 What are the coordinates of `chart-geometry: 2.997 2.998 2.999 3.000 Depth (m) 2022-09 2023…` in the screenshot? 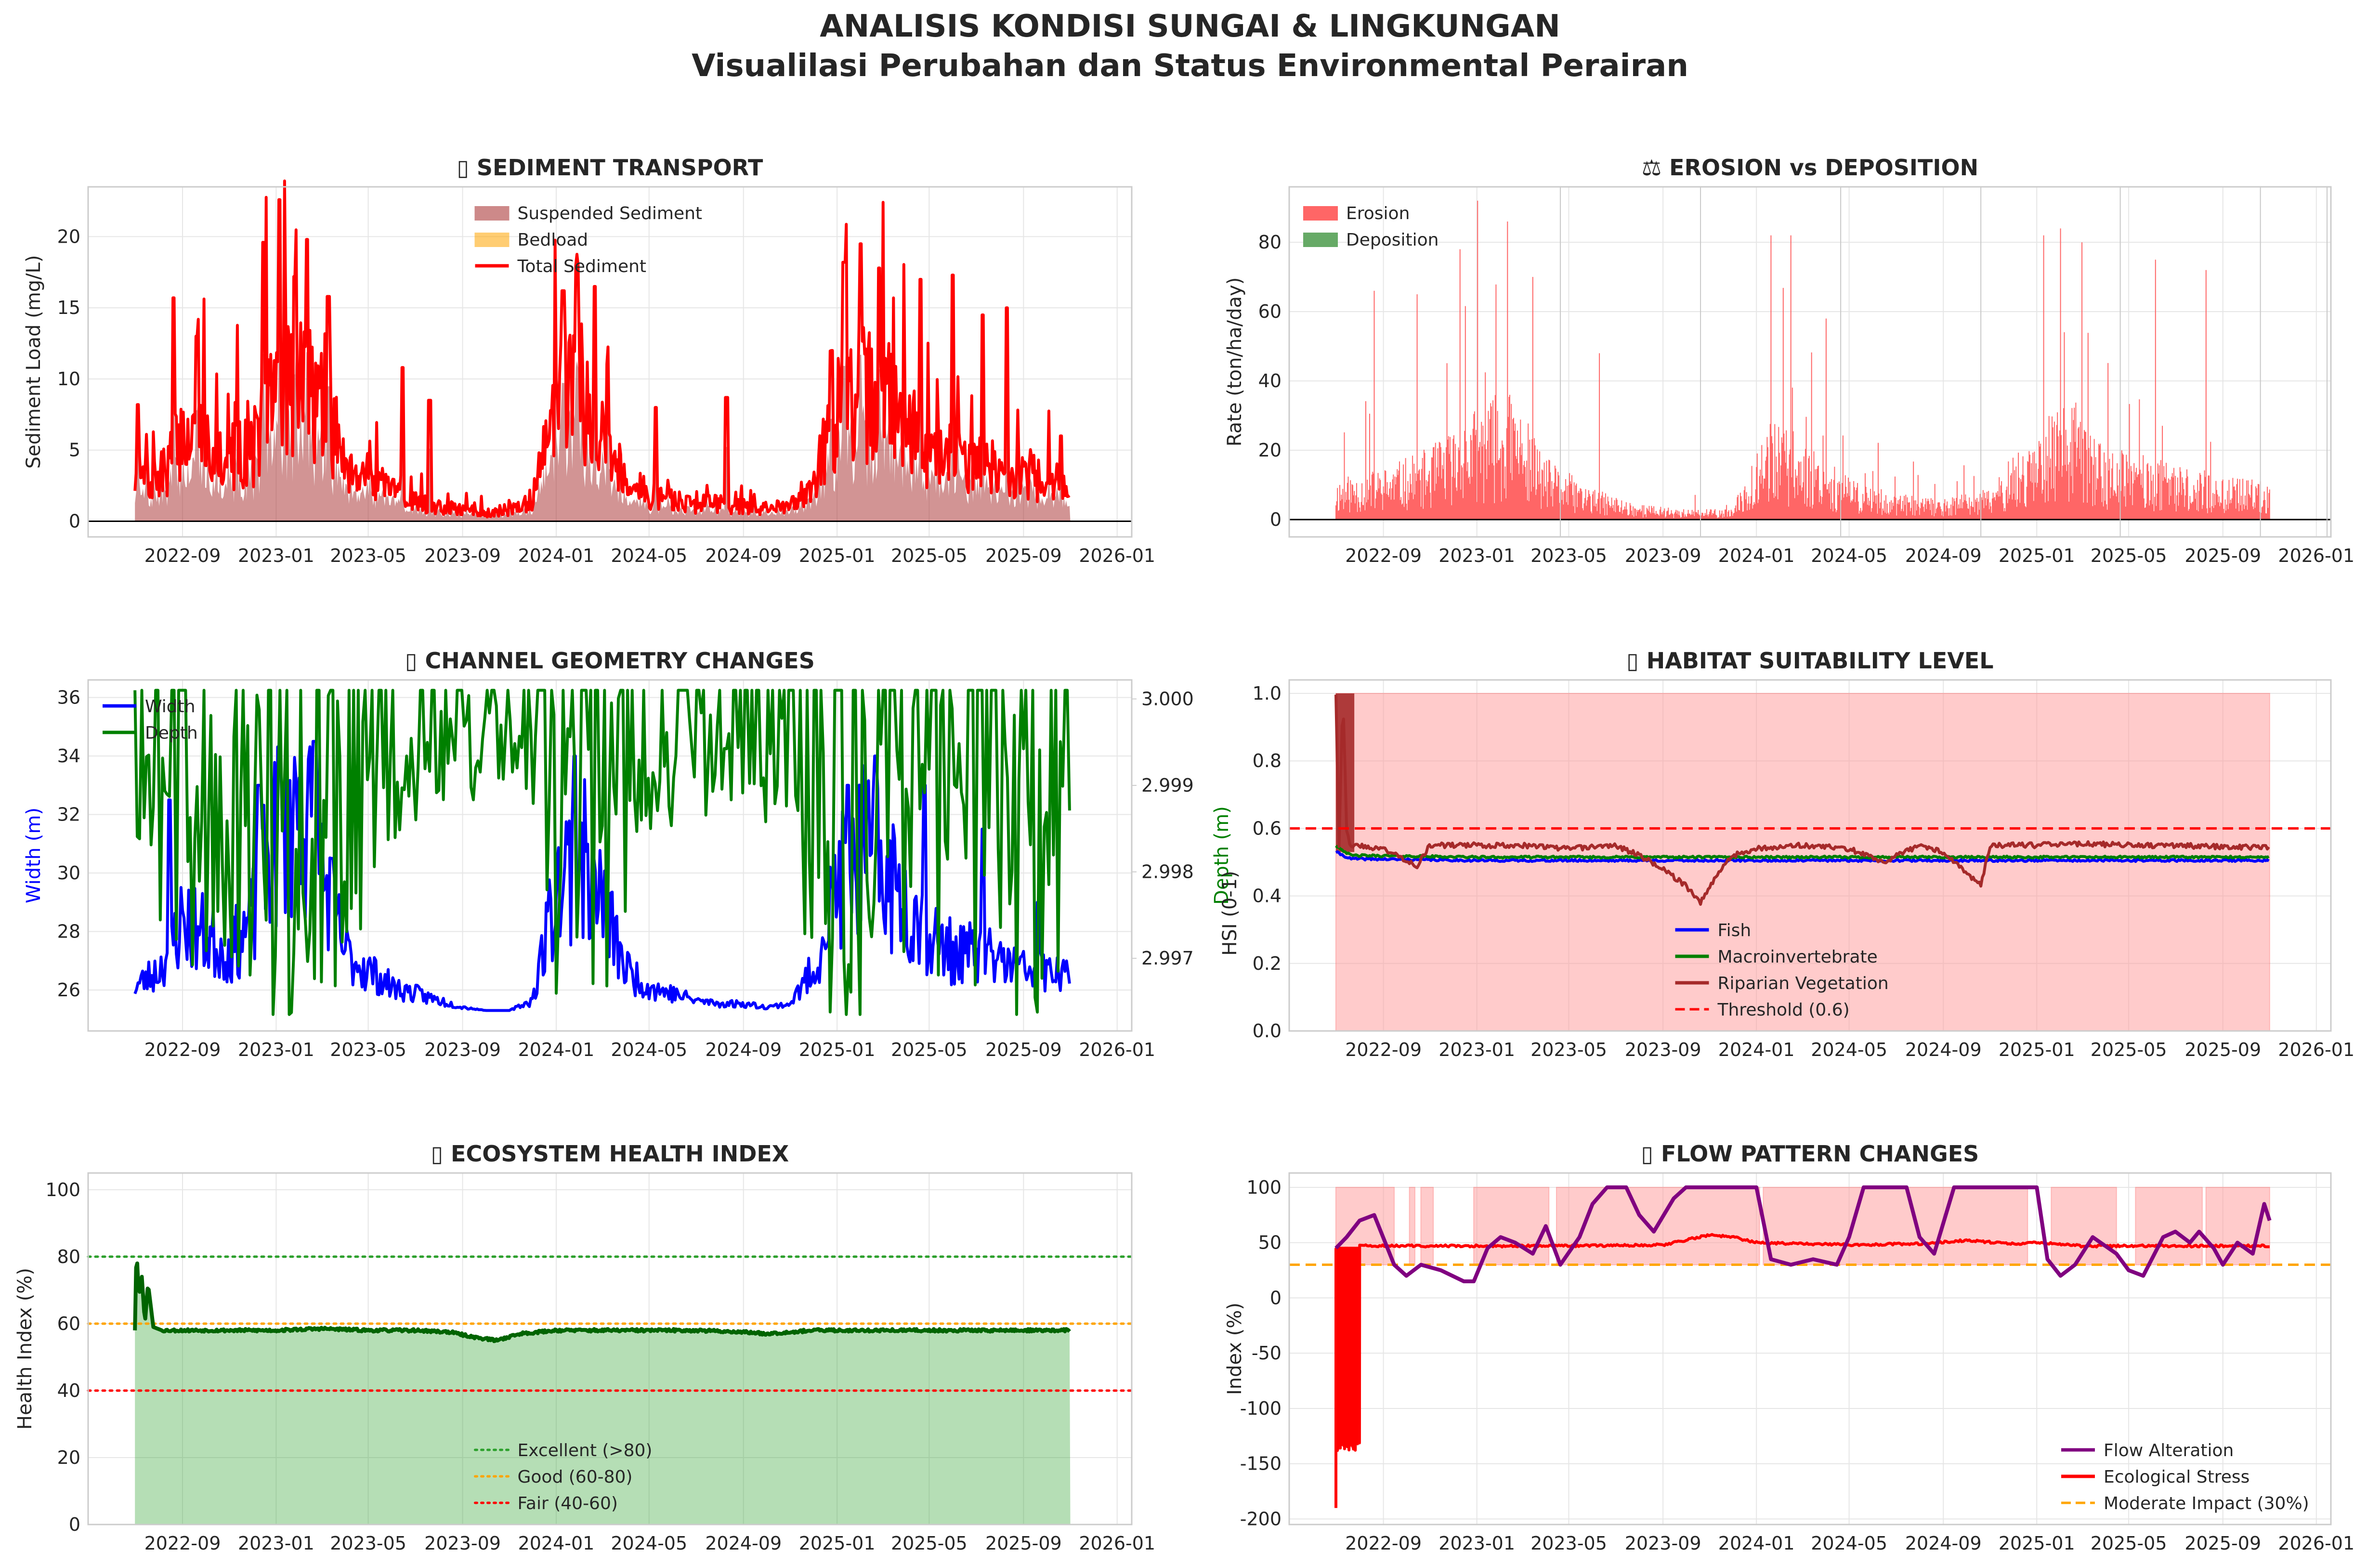 It's located at (628, 854).